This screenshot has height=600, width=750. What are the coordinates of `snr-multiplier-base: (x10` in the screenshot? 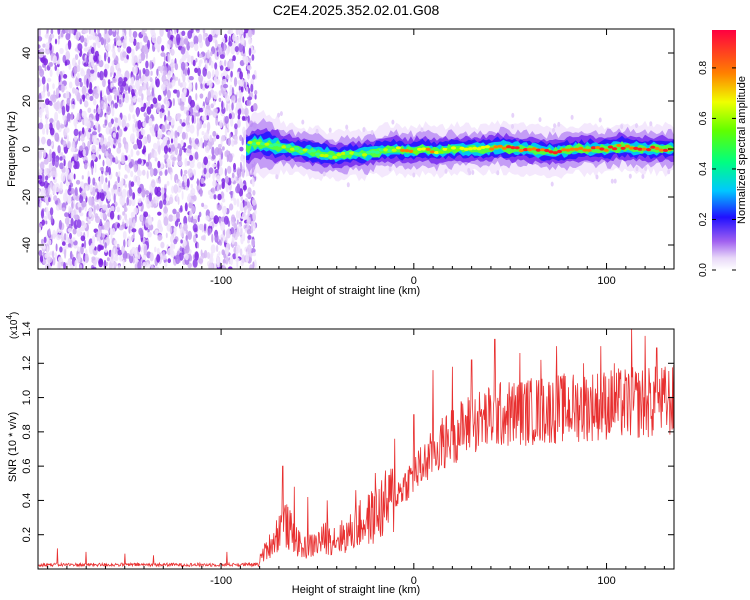 It's located at (14, 329).